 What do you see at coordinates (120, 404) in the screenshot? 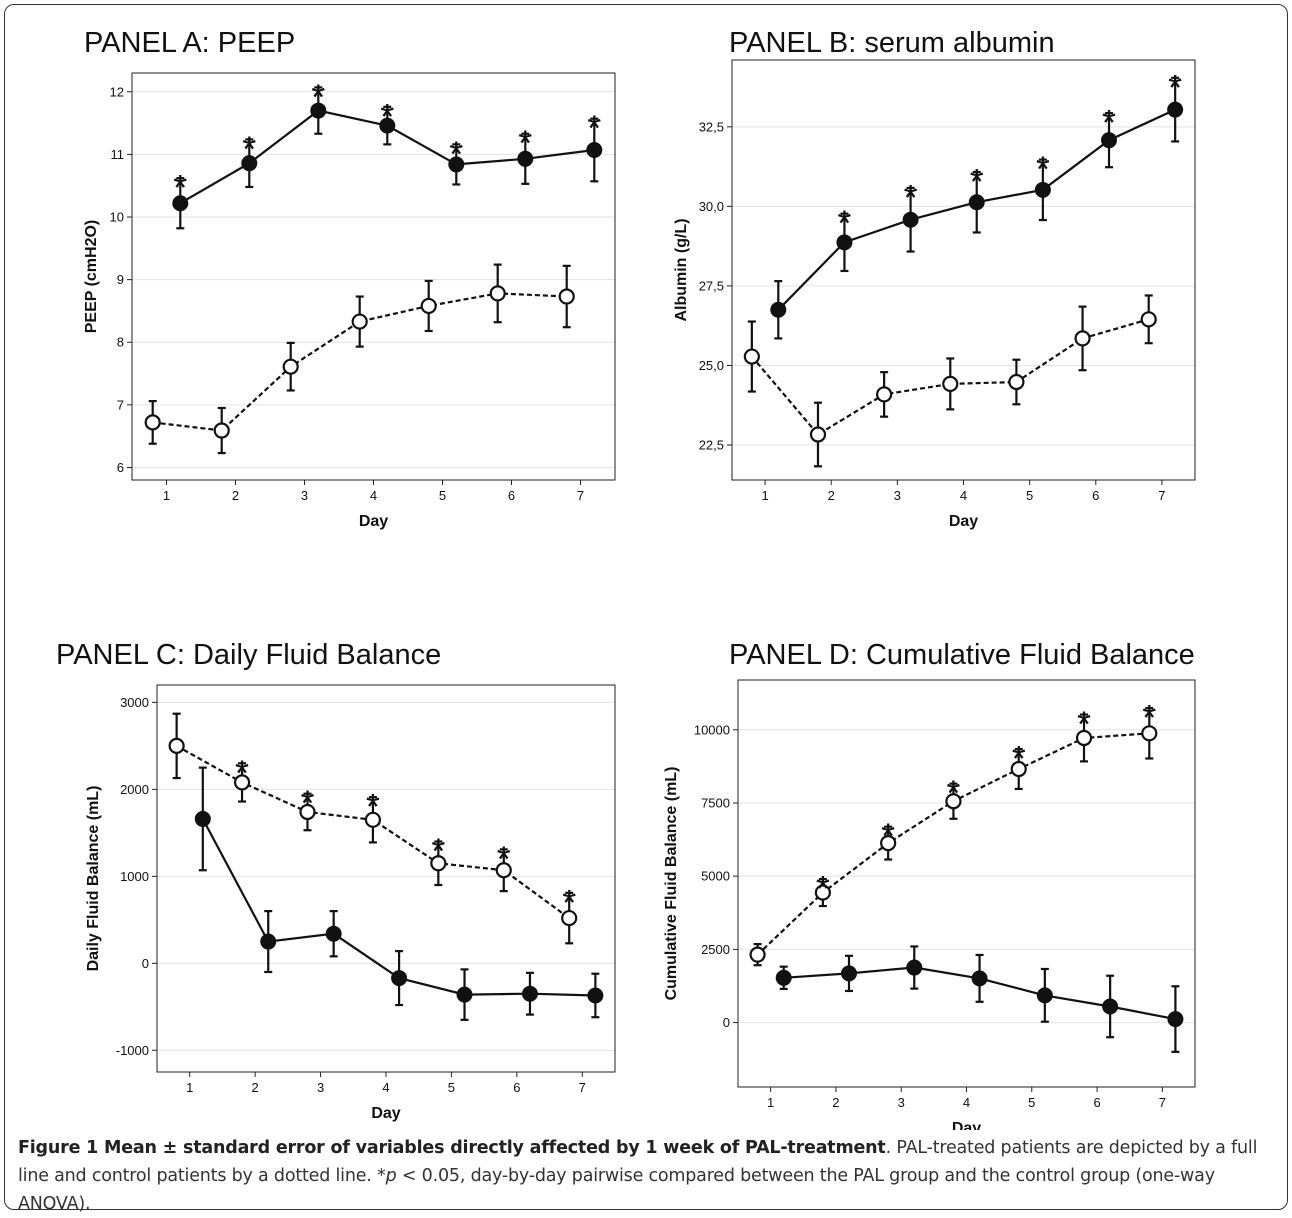
I see `y-tick-label: 7` at bounding box center [120, 404].